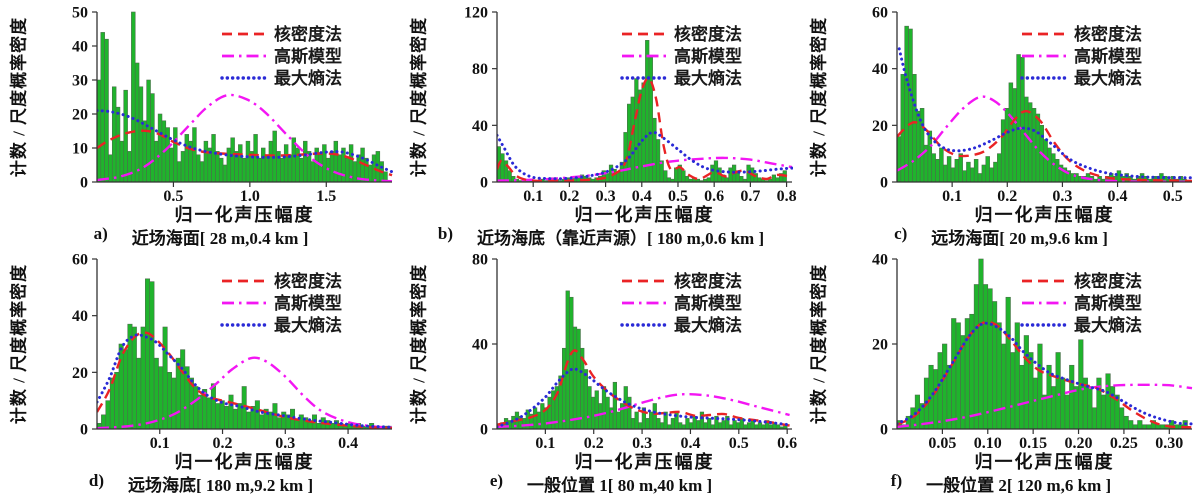 The image size is (1200, 496). What do you see at coordinates (160, 443) in the screenshot?
I see `x-tick-label: 0.1` at bounding box center [160, 443].